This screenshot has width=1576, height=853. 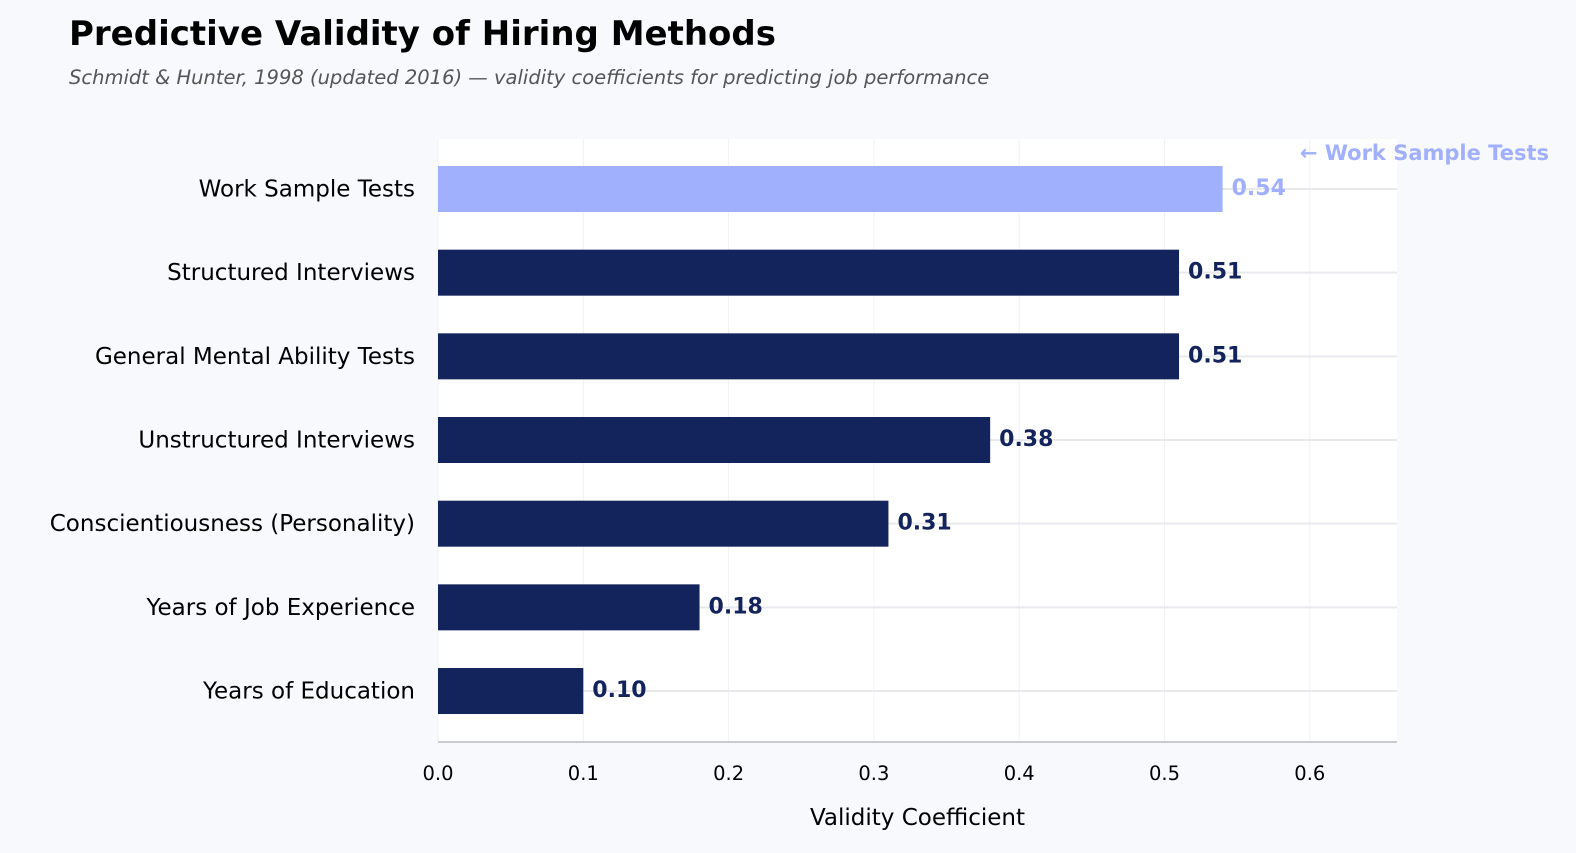 What do you see at coordinates (307, 190) in the screenshot?
I see `category-label-0: Work Sample Tests` at bounding box center [307, 190].